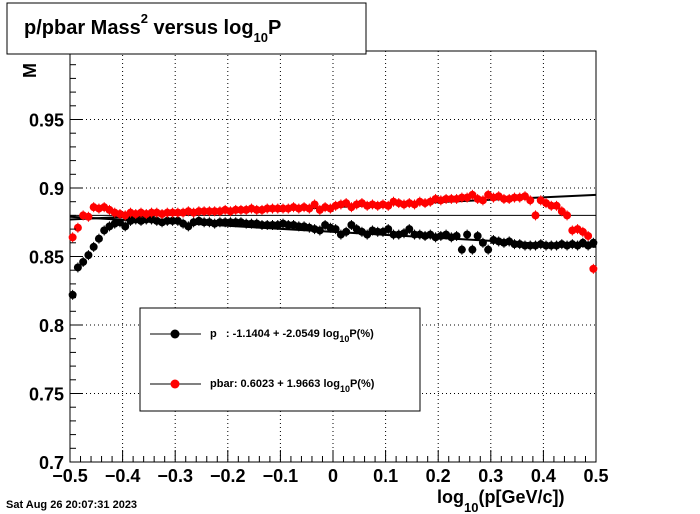  I want to click on y-tick-label: 0.9, so click(51, 189).